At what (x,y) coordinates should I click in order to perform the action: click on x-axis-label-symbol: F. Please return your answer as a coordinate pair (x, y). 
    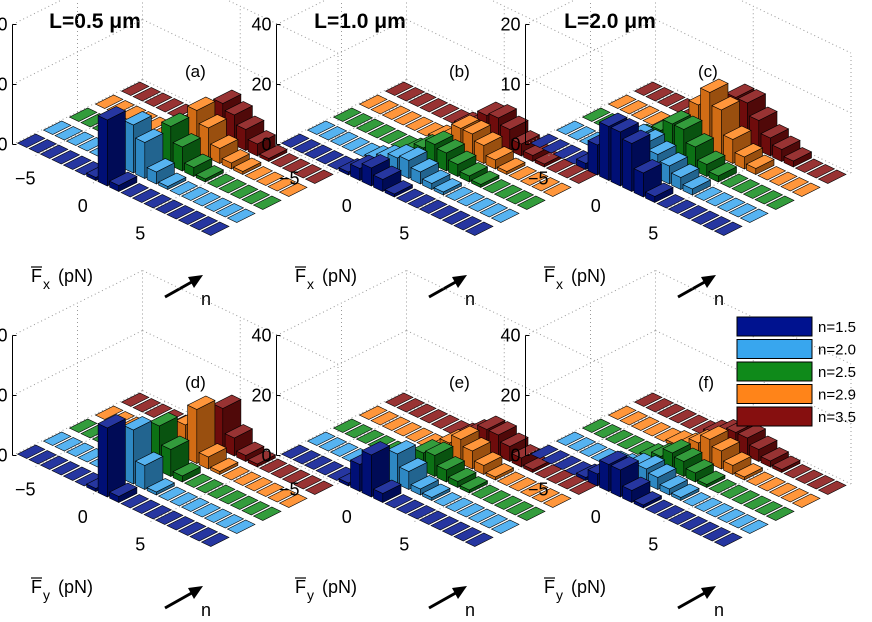
    Looking at the image, I should click on (300, 587).